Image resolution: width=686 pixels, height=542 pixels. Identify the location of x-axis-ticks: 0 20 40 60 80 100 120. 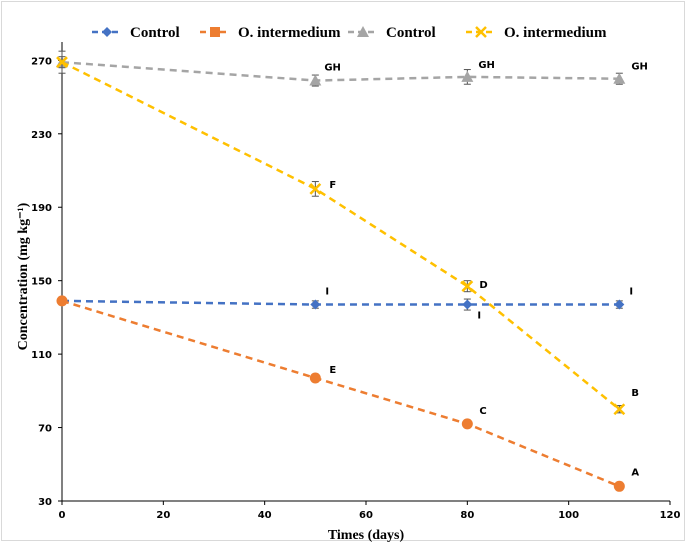
(370, 511).